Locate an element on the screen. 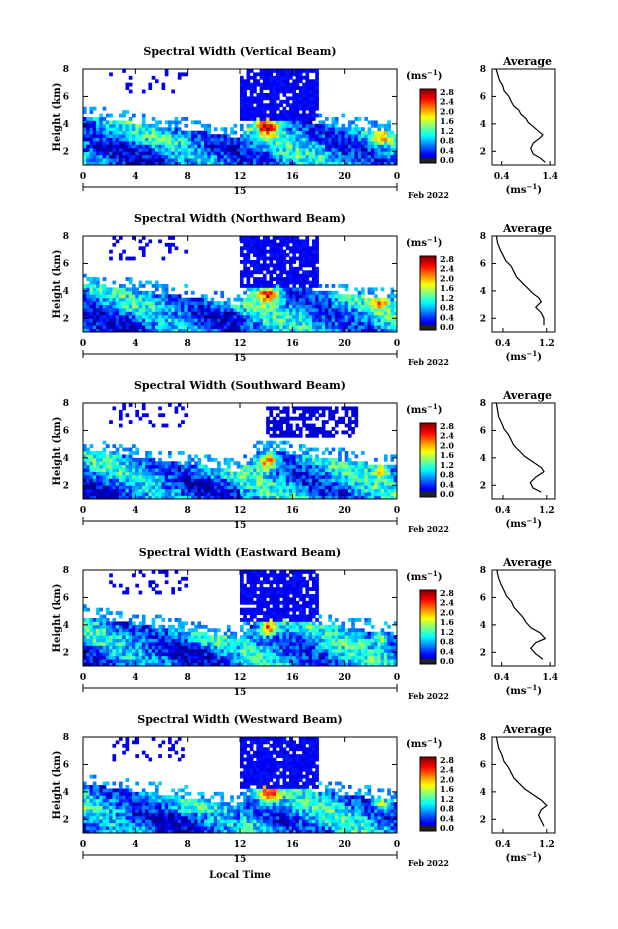  colorbar-tick-label: 0.4 is located at coordinates (447, 484).